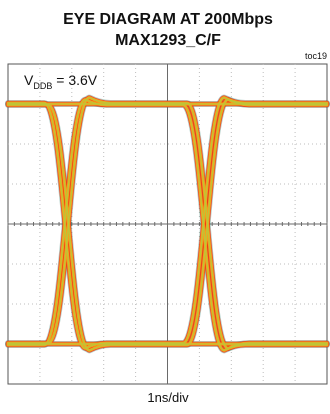 Image resolution: width=330 pixels, height=414 pixels. What do you see at coordinates (29, 80) in the screenshot?
I see `annotation-symbol: V` at bounding box center [29, 80].